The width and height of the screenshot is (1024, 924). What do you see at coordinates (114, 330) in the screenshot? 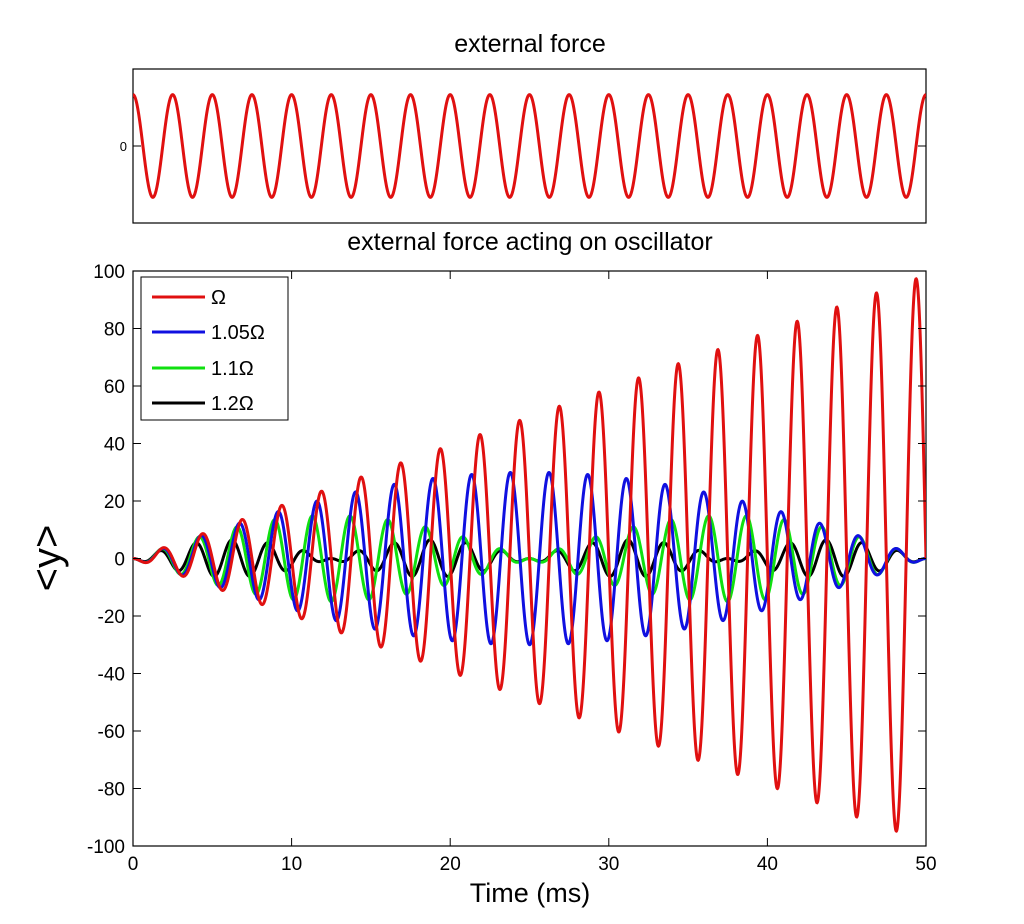
I see `y-tick-label: 80` at bounding box center [114, 330].